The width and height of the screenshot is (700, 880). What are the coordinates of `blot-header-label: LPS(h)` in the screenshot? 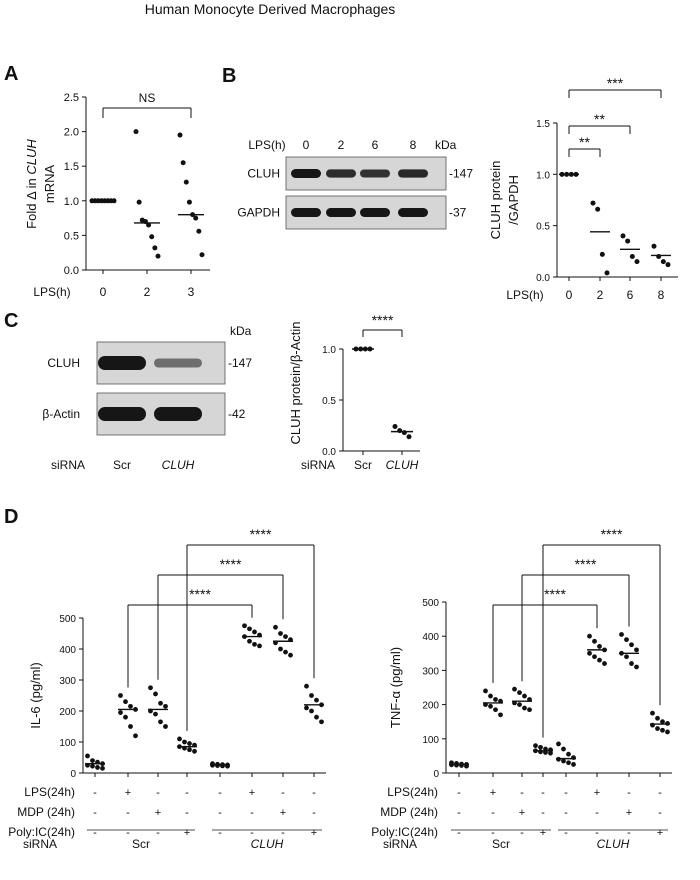 It's located at (266, 145).